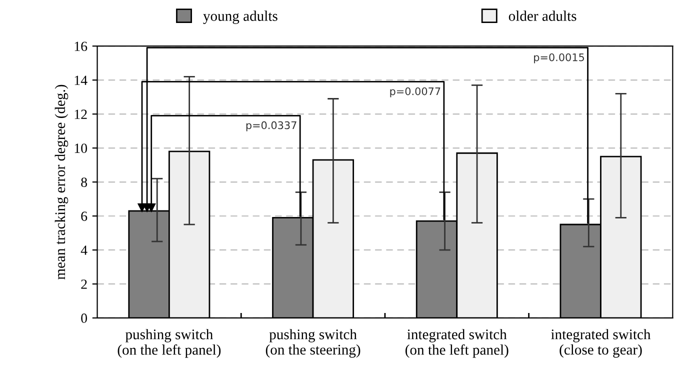  Describe the element at coordinates (81, 47) in the screenshot. I see `y-tick-label: 16` at that location.